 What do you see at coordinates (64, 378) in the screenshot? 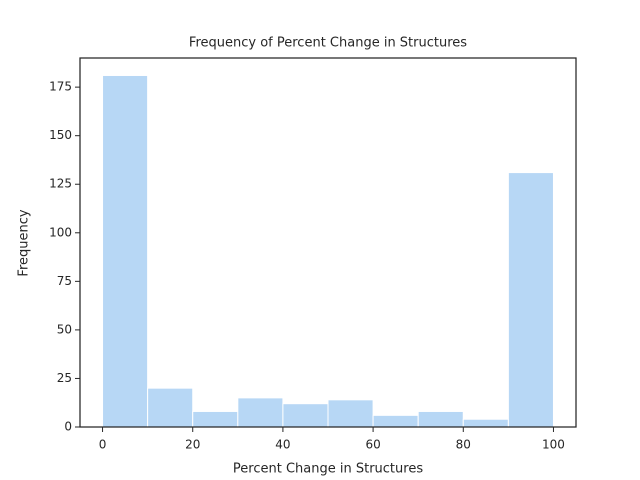
I see `y-tick-label: 25` at bounding box center [64, 378].